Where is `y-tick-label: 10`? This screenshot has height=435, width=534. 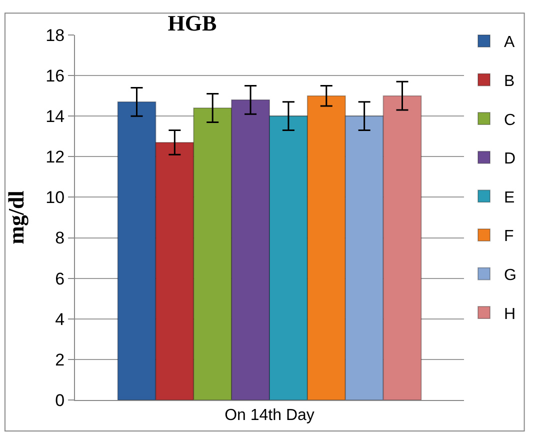 y-tick-label: 10 is located at coordinates (55, 198).